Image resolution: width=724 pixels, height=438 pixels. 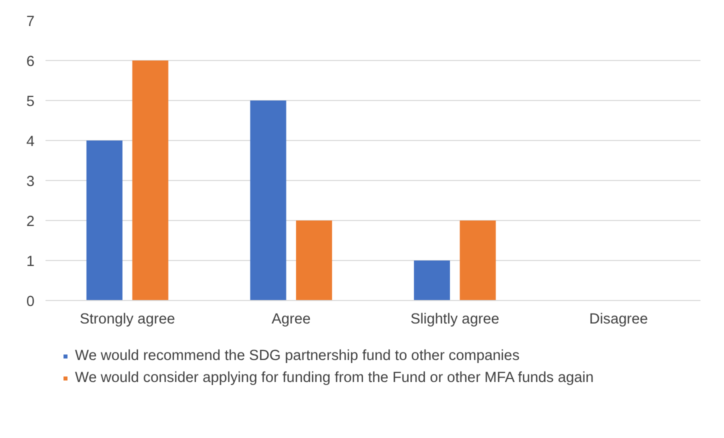 I want to click on y-tick-label: 1, so click(x=30, y=262).